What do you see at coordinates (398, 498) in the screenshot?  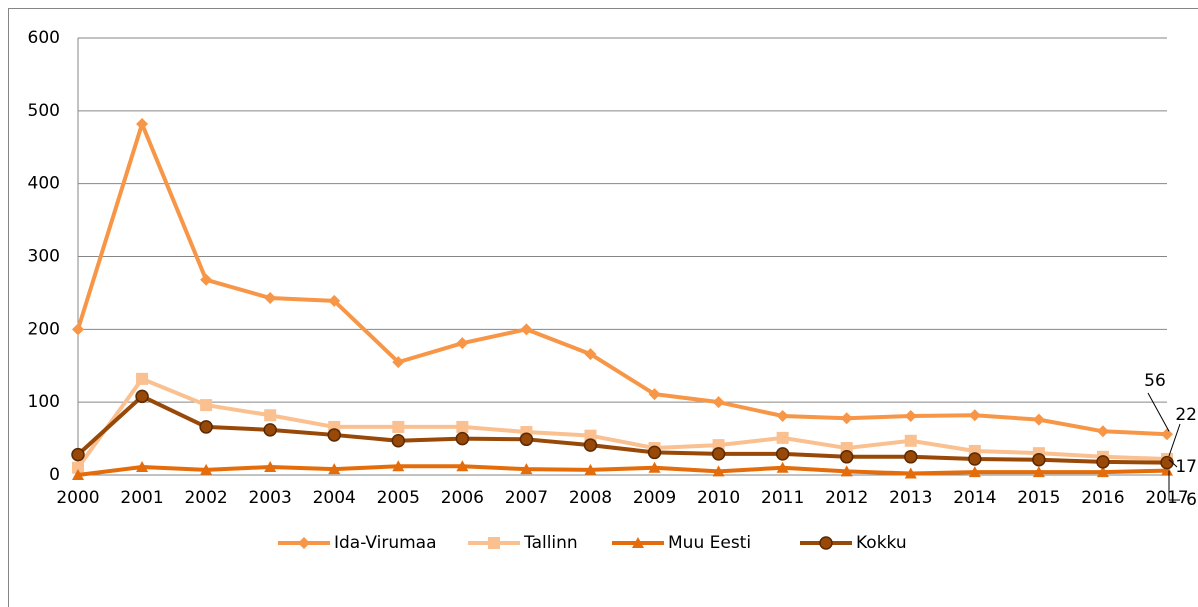 I see `x-tick-label: 2005` at bounding box center [398, 498].